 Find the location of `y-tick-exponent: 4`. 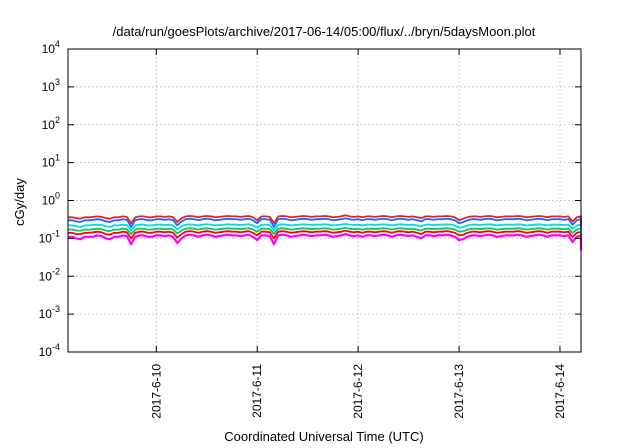

y-tick-exponent: 4 is located at coordinates (57, 44).